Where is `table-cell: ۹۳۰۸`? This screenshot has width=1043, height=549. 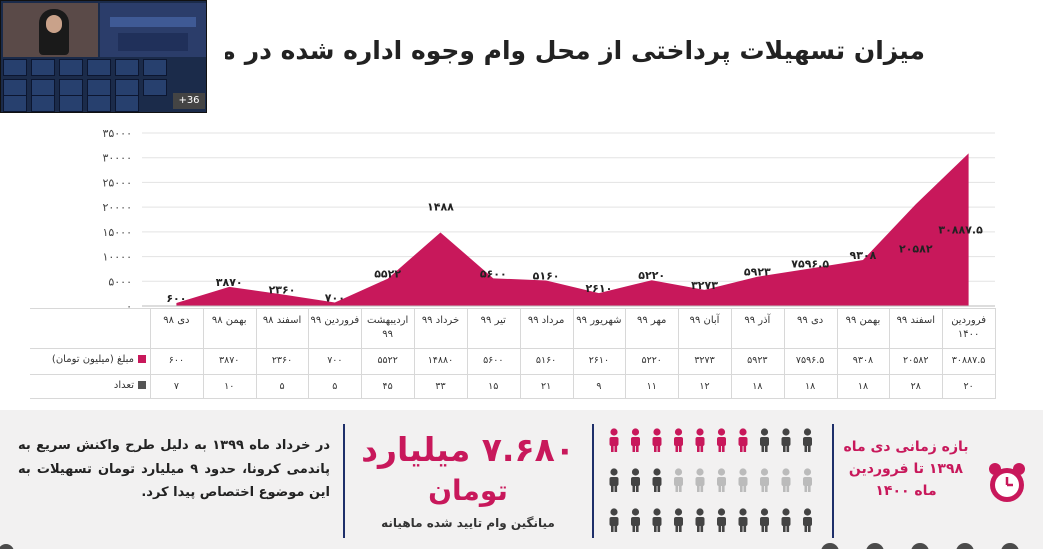 table-cell: ۹۳۰۸ is located at coordinates (863, 360).